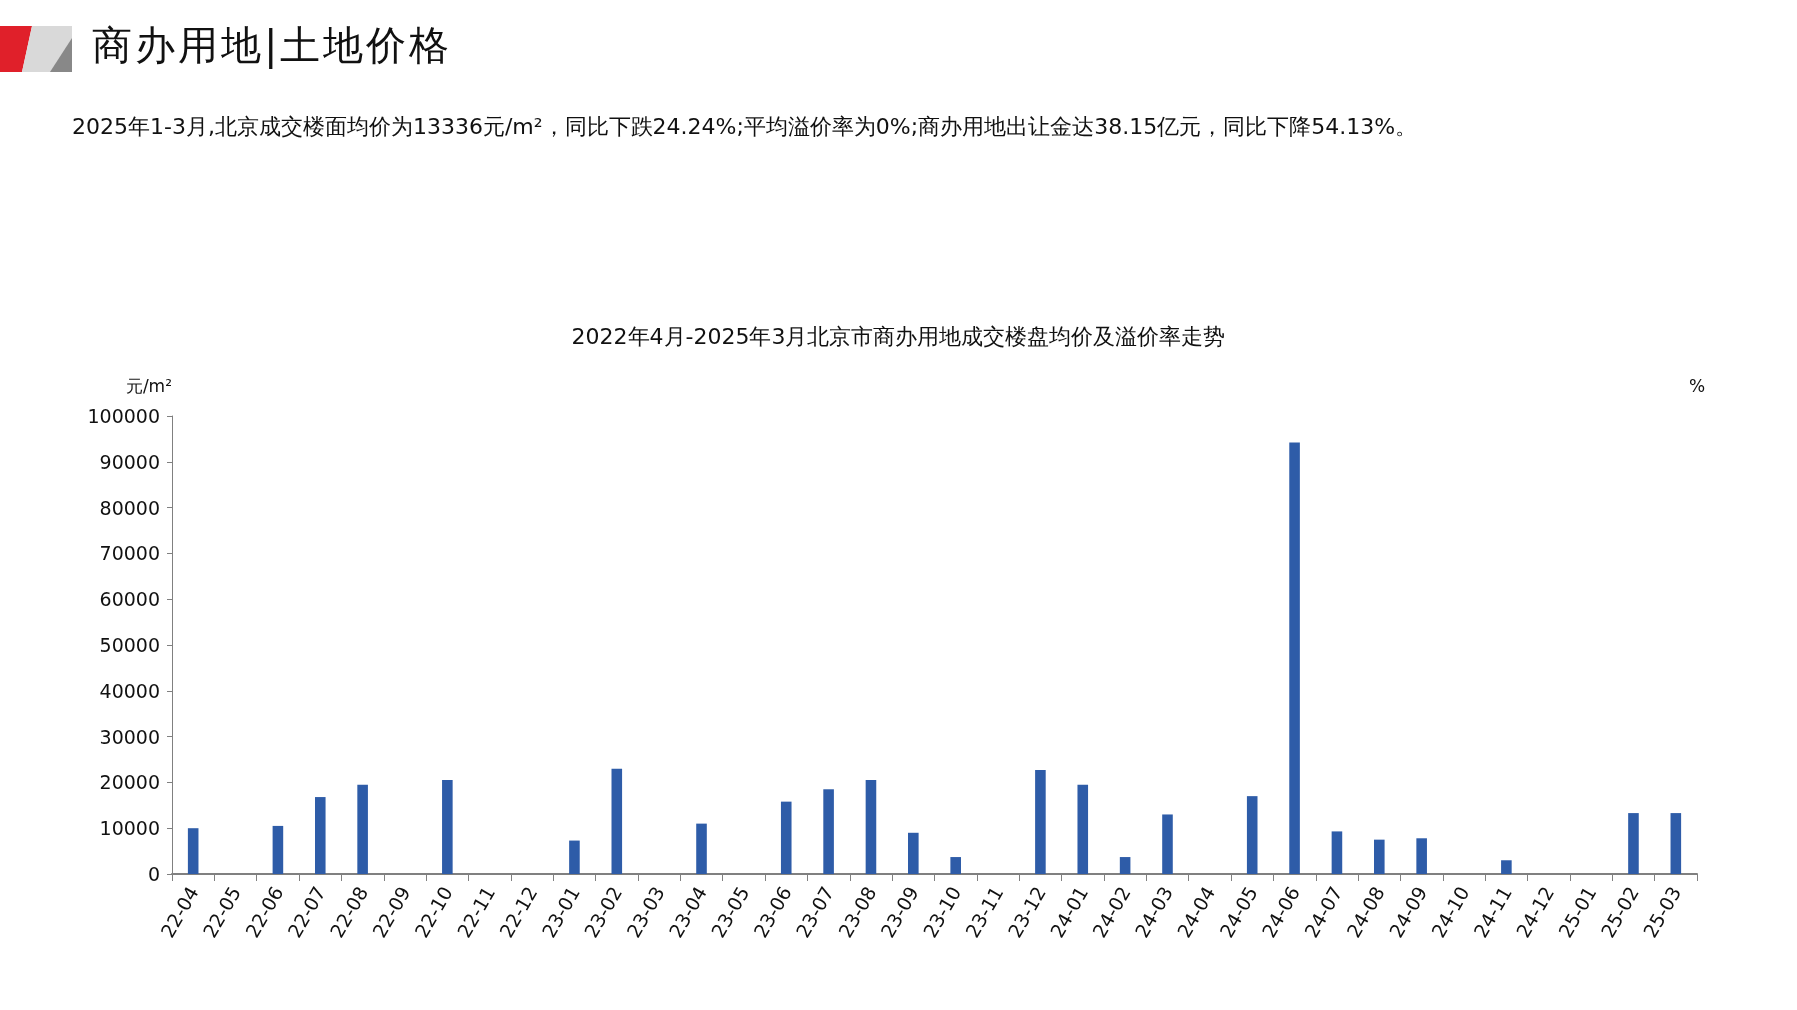  Describe the element at coordinates (272, 46) in the screenshot. I see `text: 商办用地|土地价格` at that location.